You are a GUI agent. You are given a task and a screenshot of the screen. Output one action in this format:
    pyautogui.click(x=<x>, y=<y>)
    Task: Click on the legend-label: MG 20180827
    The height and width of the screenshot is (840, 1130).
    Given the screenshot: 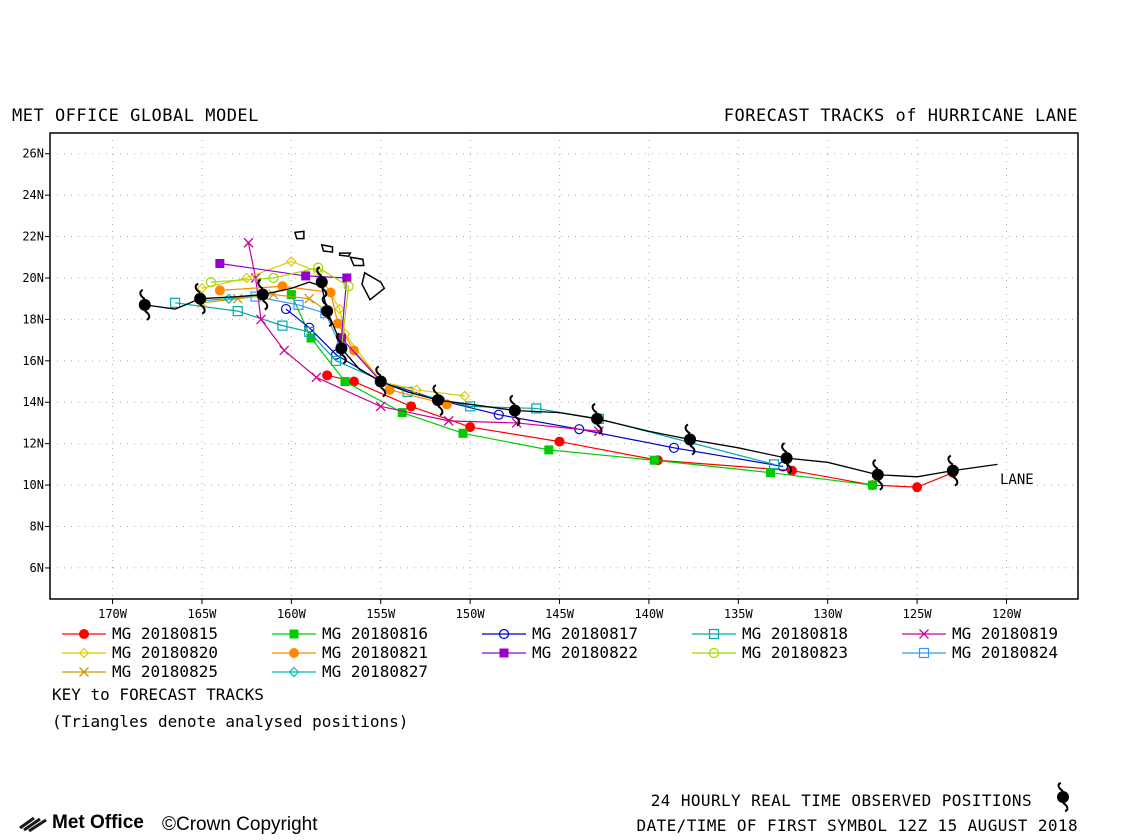 What is the action you would take?
    pyautogui.click(x=375, y=671)
    